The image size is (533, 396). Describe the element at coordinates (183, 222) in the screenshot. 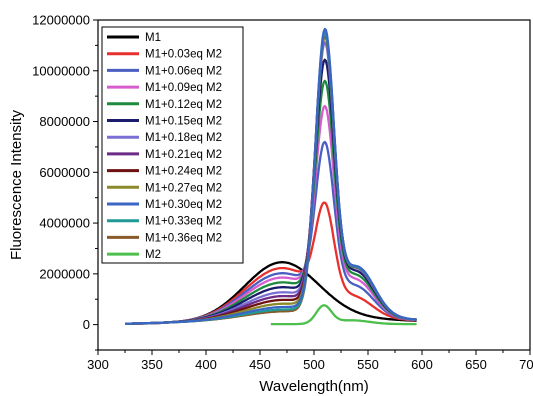

I see `legend-label: M1+0.33eq M2` at that location.